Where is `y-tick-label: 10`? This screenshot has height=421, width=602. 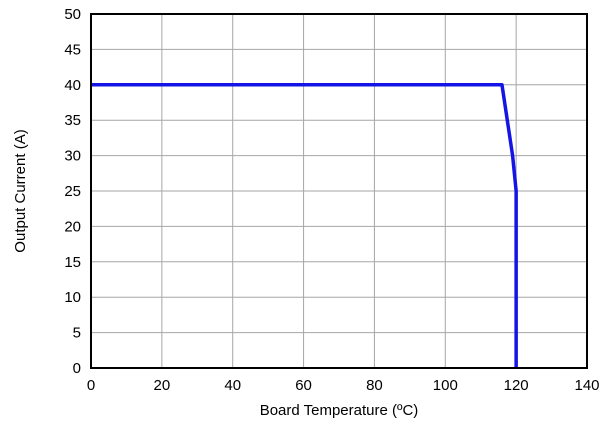
y-tick-label: 10 is located at coordinates (72, 297).